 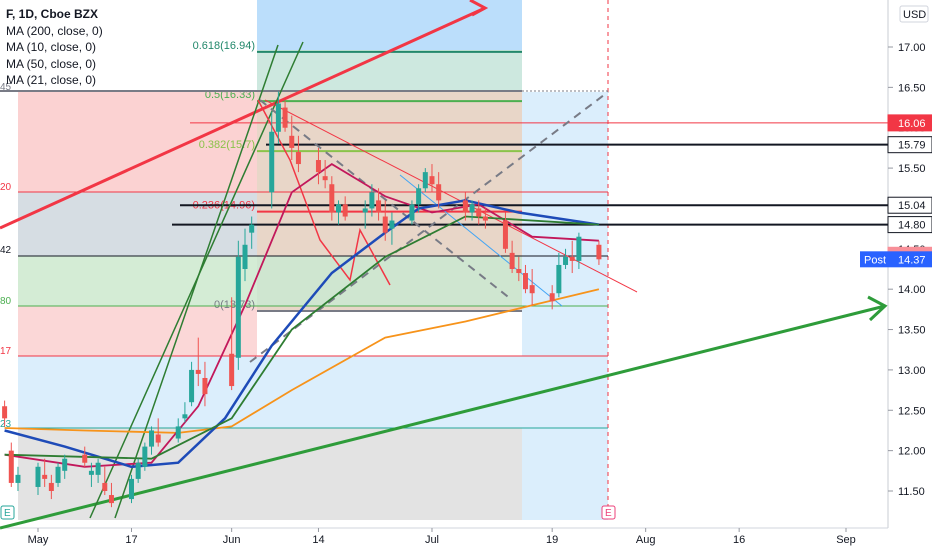 What do you see at coordinates (739, 540) in the screenshot?
I see `time-tick-label: 16` at bounding box center [739, 540].